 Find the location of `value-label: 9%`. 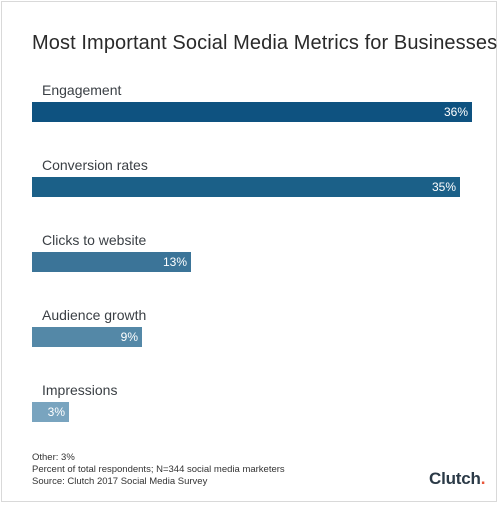

value-label: 9% is located at coordinates (129, 337).